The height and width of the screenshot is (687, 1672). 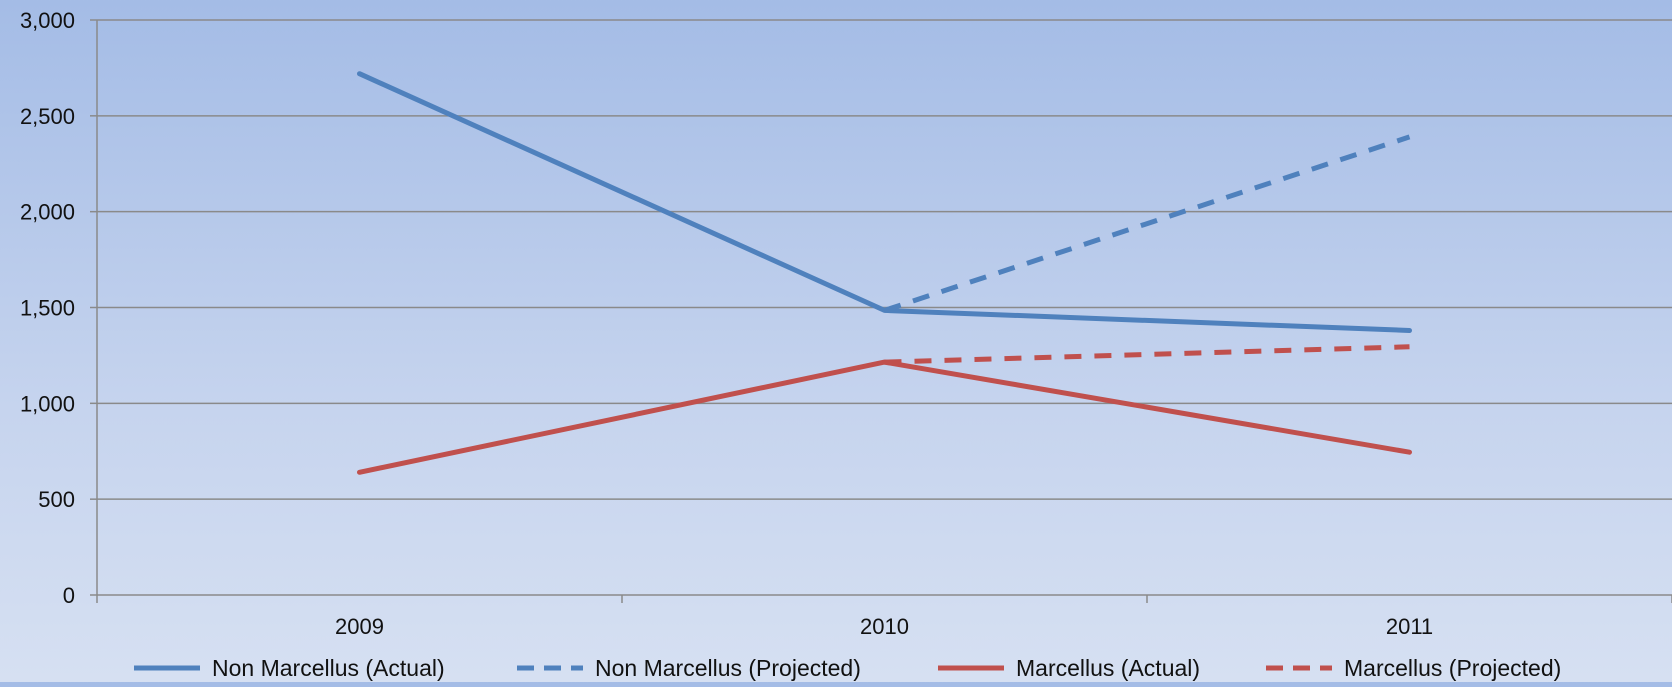 I want to click on y-tick-label: 3,000, so click(x=47, y=20).